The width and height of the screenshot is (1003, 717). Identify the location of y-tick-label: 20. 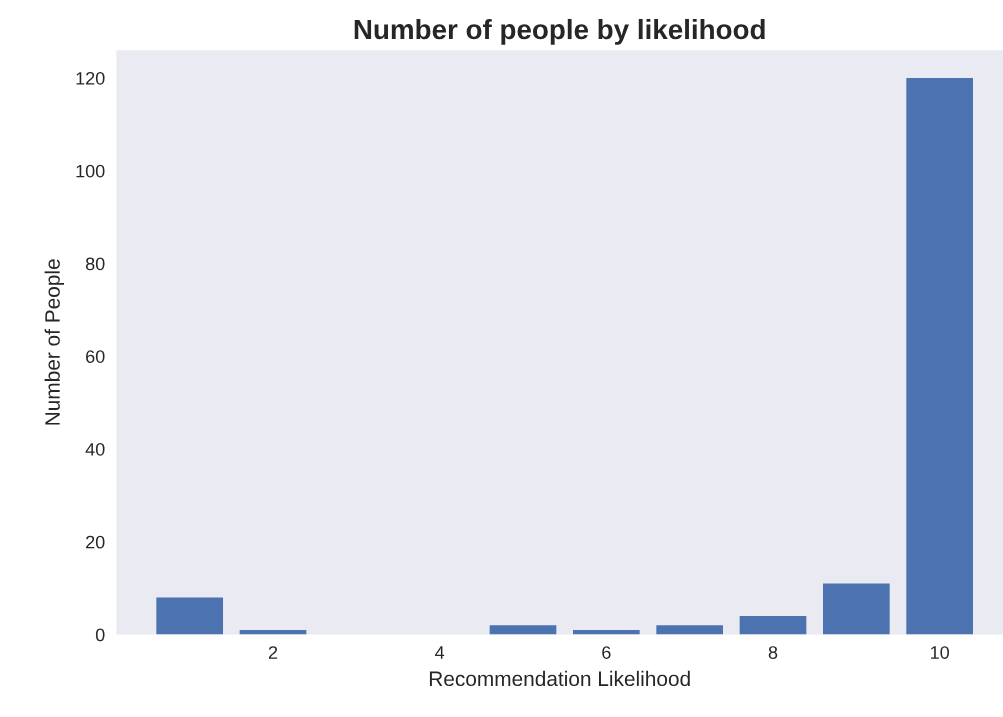
(95, 542).